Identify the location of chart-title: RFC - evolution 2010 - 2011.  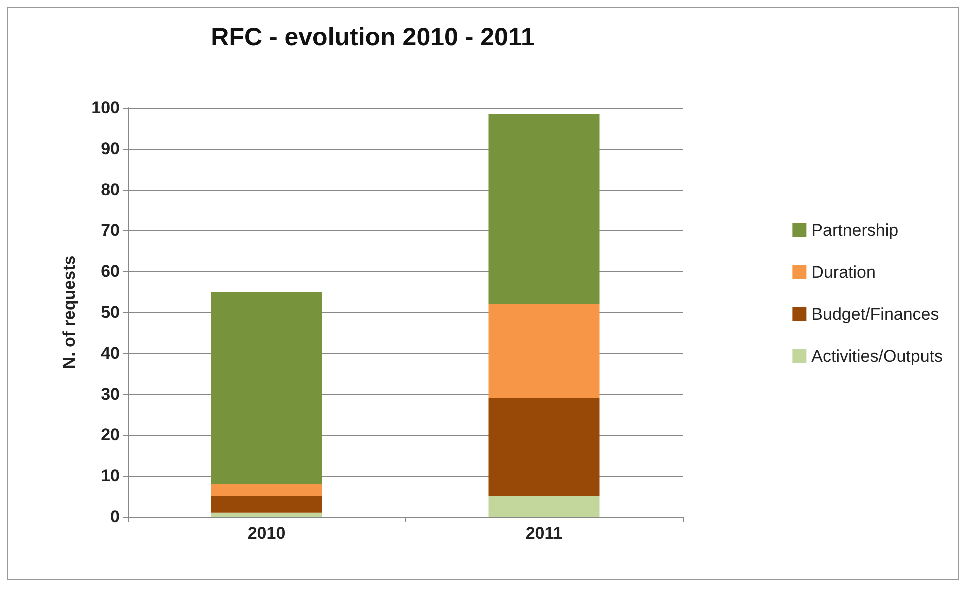
(373, 38).